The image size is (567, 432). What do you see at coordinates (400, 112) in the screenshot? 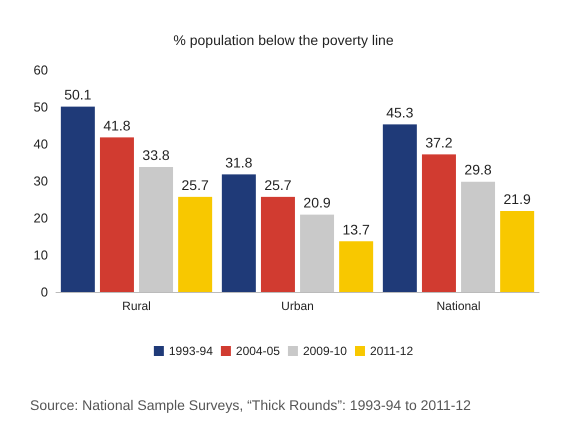
I see `data-label: 45.3` at bounding box center [400, 112].